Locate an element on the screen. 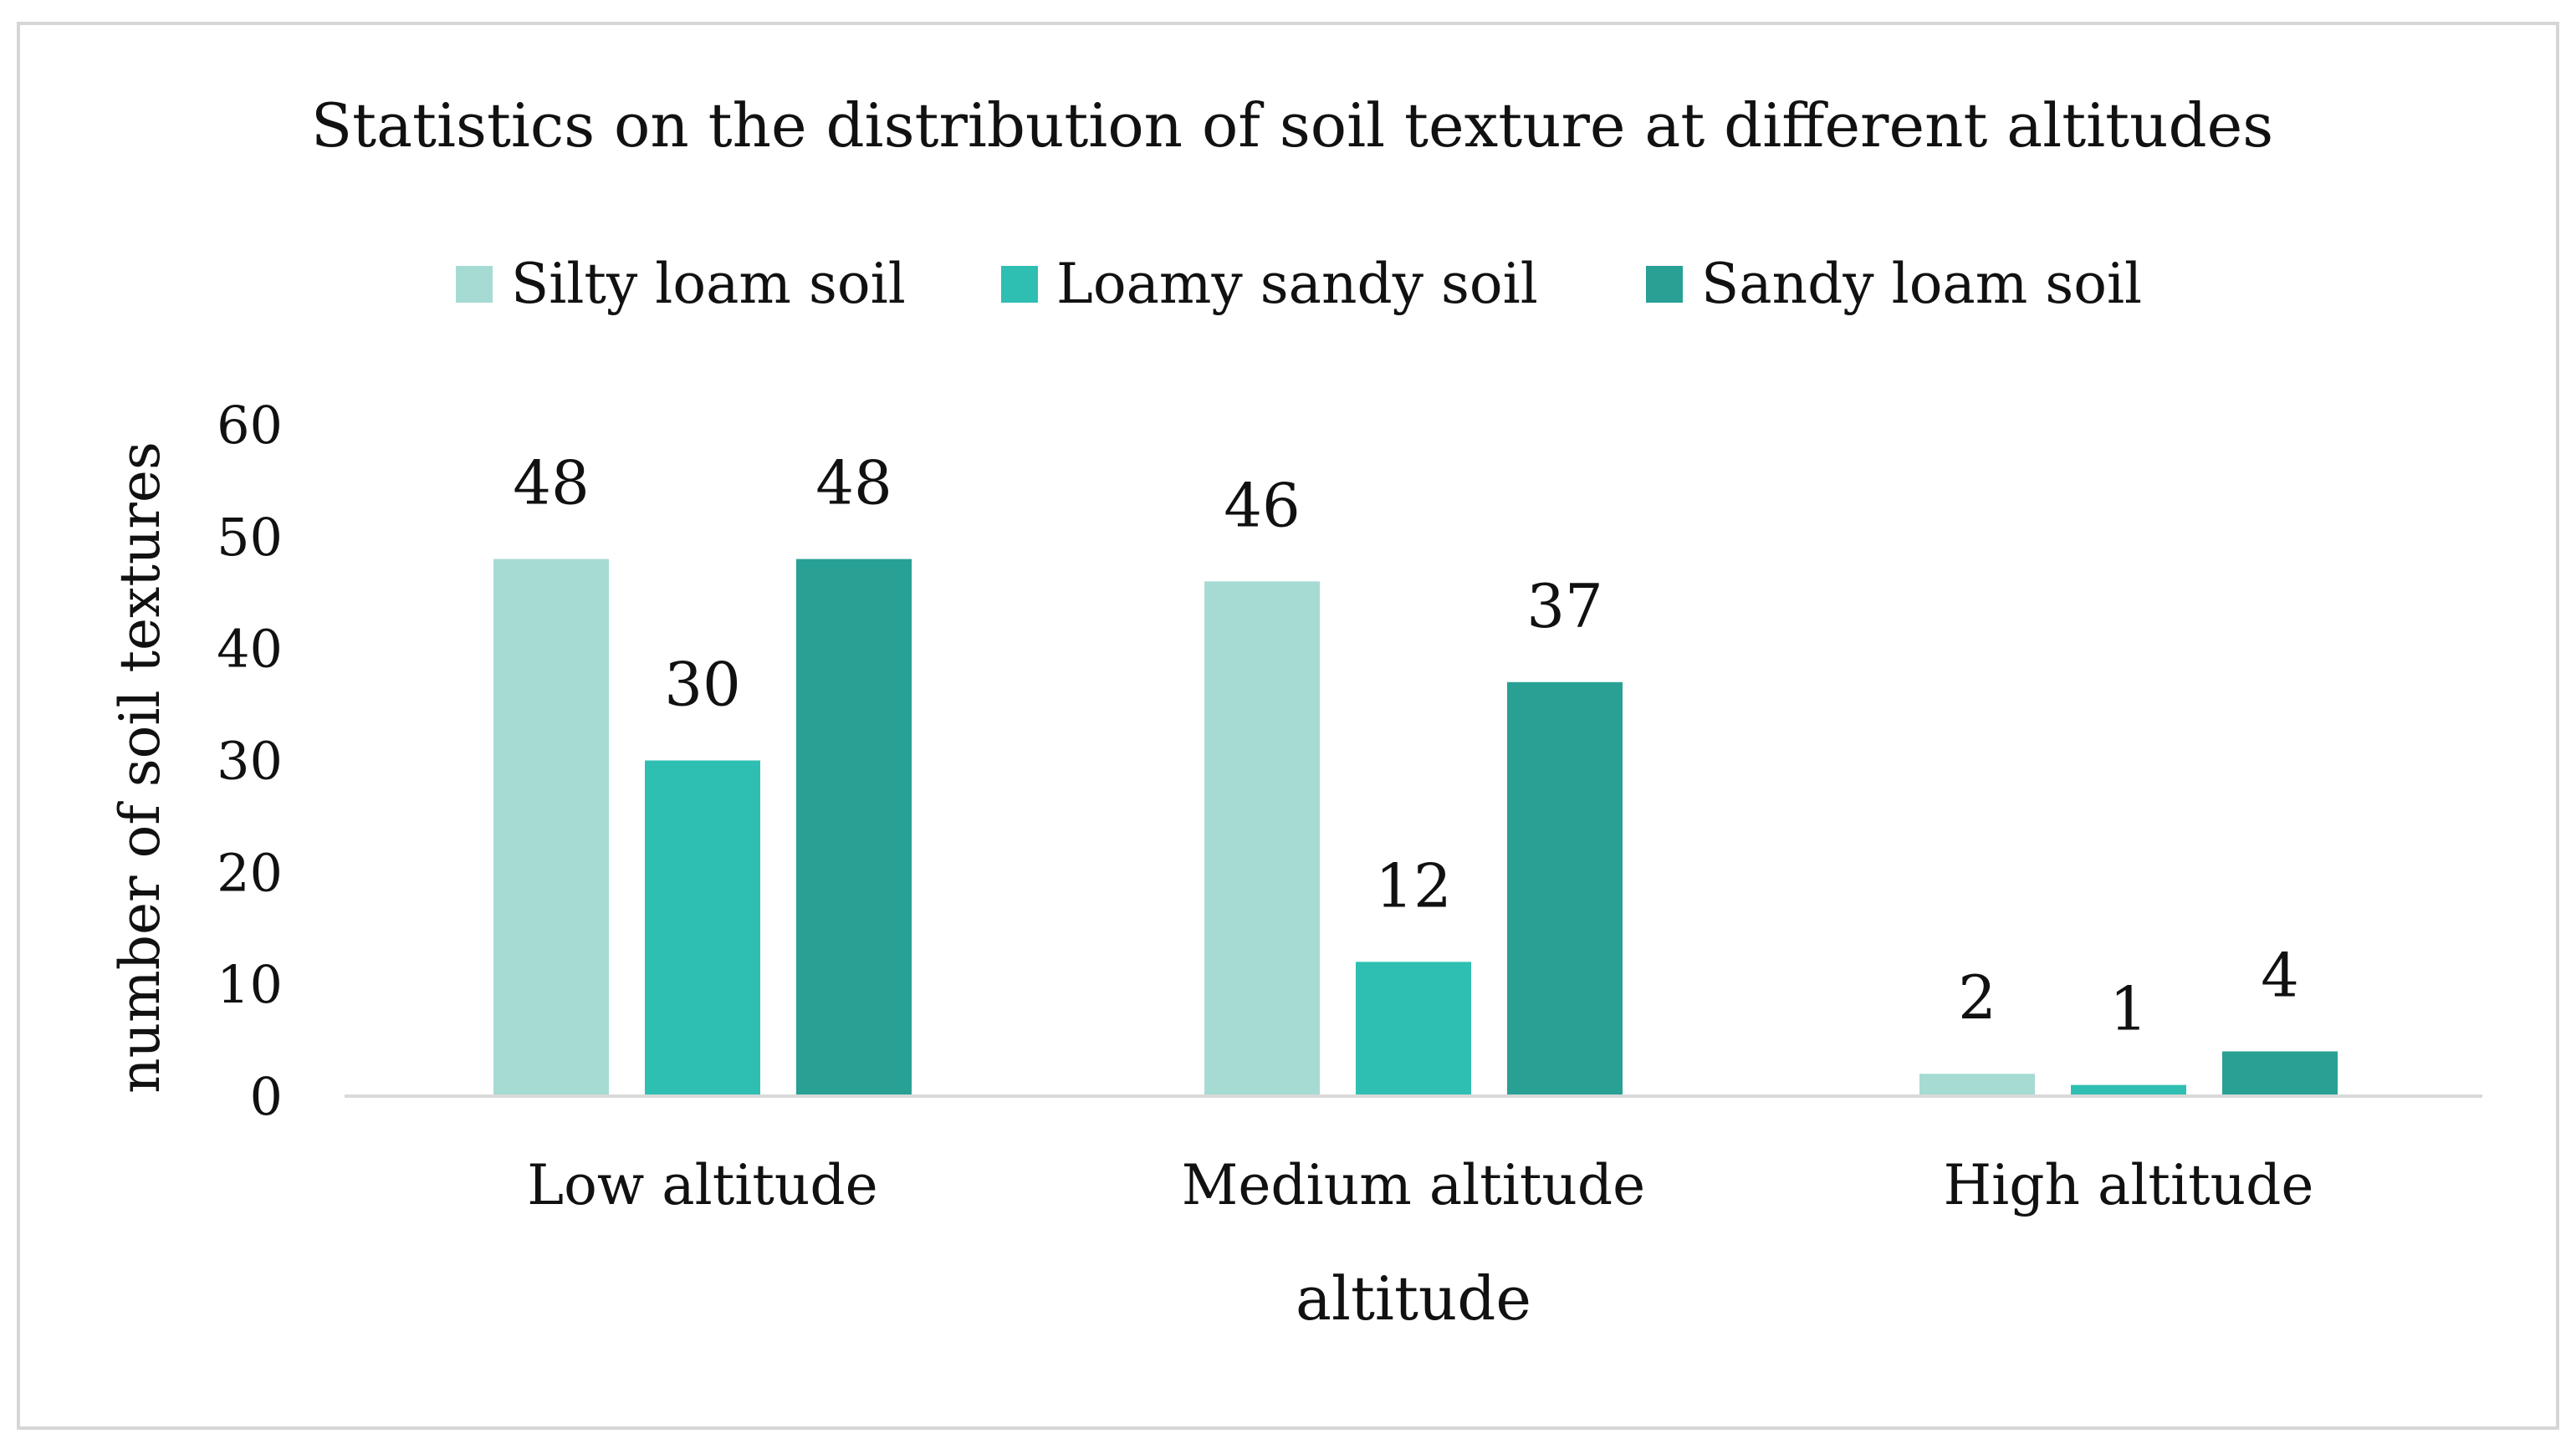  y-axis-label: number of soil textures is located at coordinates (140, 767).